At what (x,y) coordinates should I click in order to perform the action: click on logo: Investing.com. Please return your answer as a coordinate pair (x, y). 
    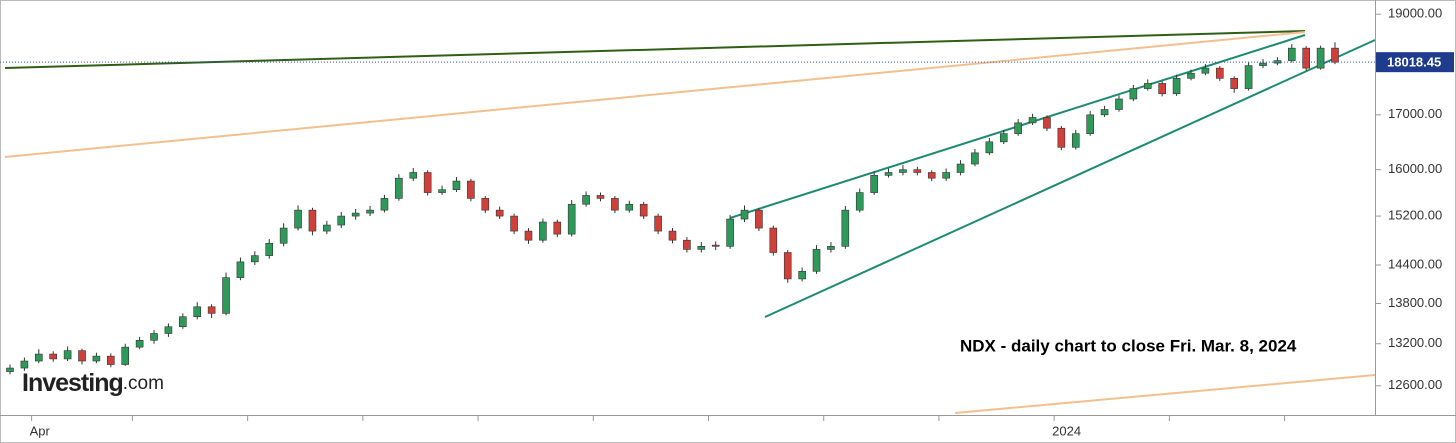
    Looking at the image, I should click on (93, 383).